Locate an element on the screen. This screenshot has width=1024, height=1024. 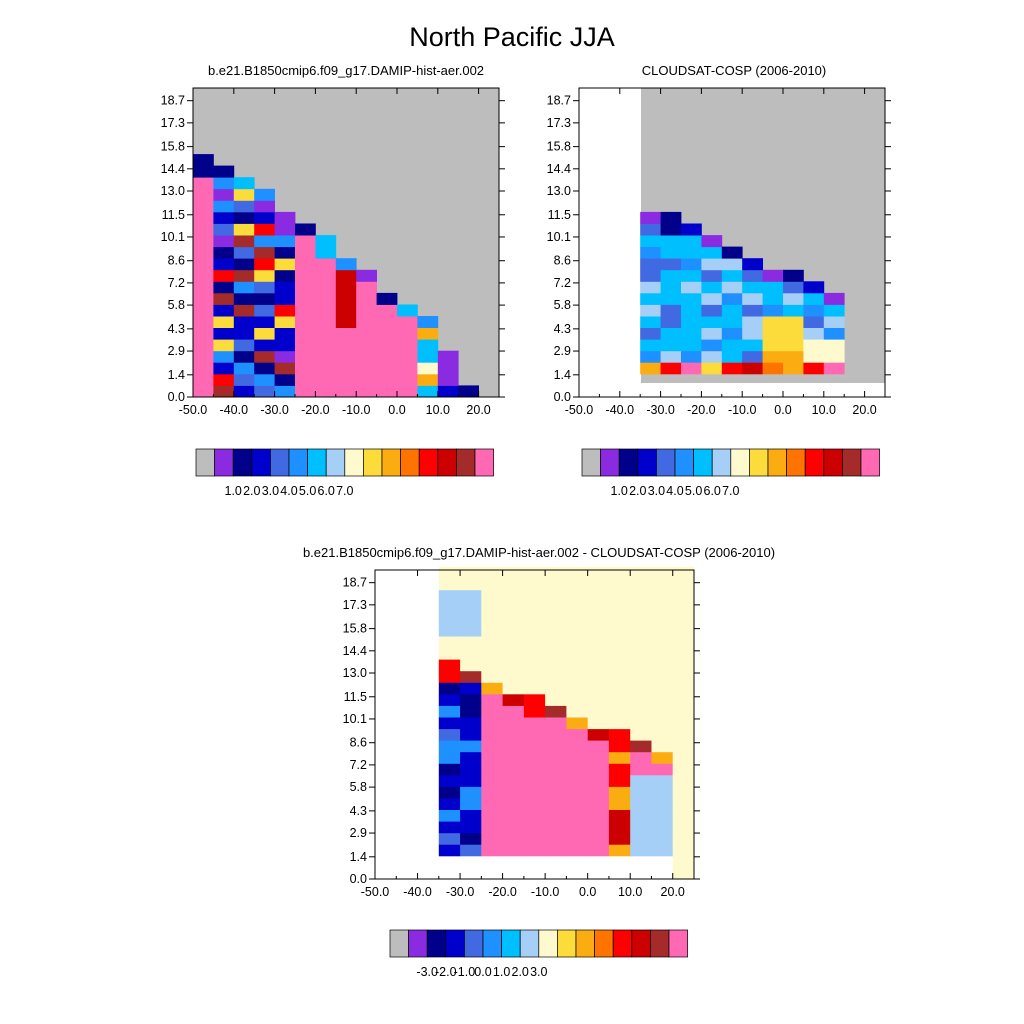
y-tick-label-model-1: 1.4 is located at coordinates (176, 375).